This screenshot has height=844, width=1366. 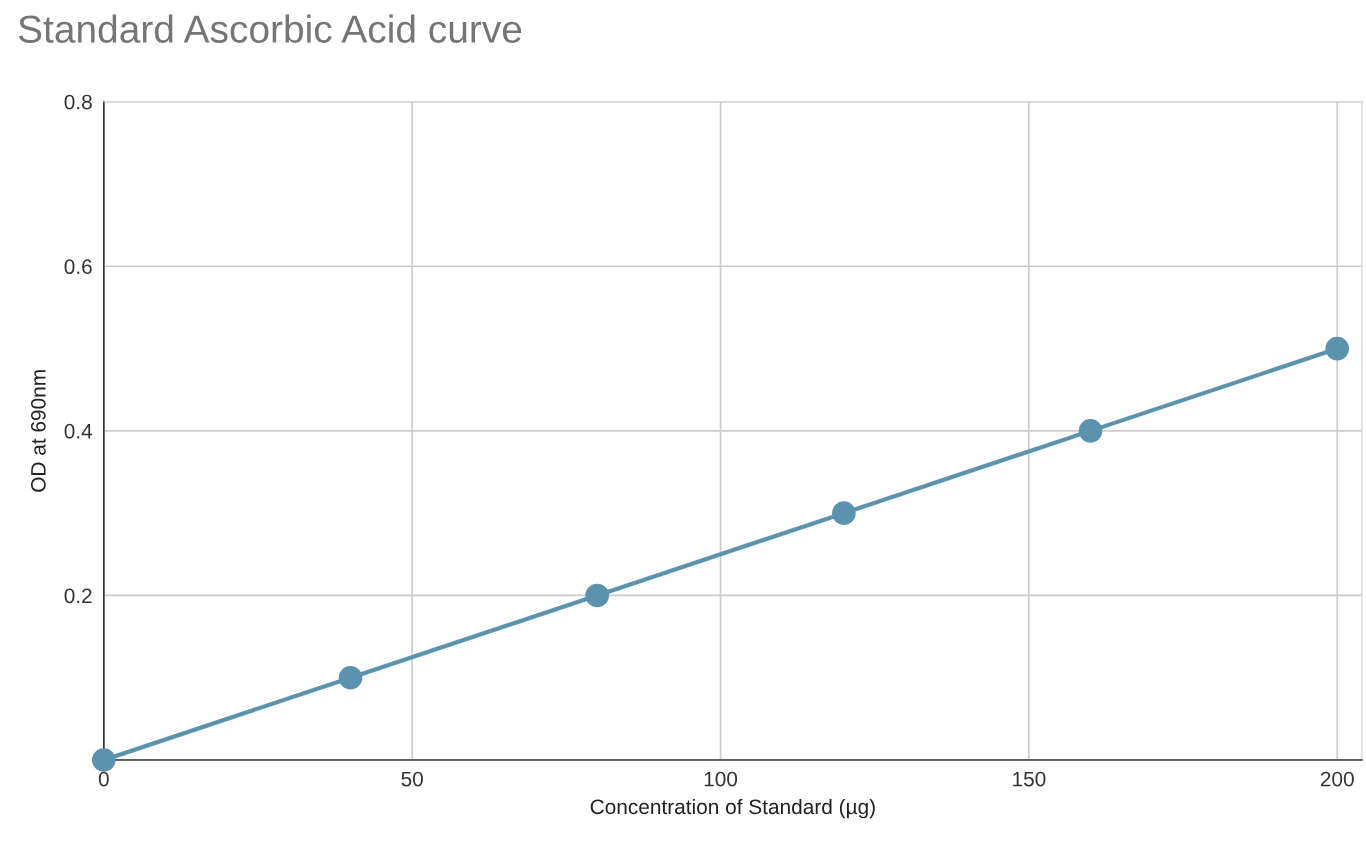 I want to click on y-tick-label: 0.6, so click(x=78, y=267).